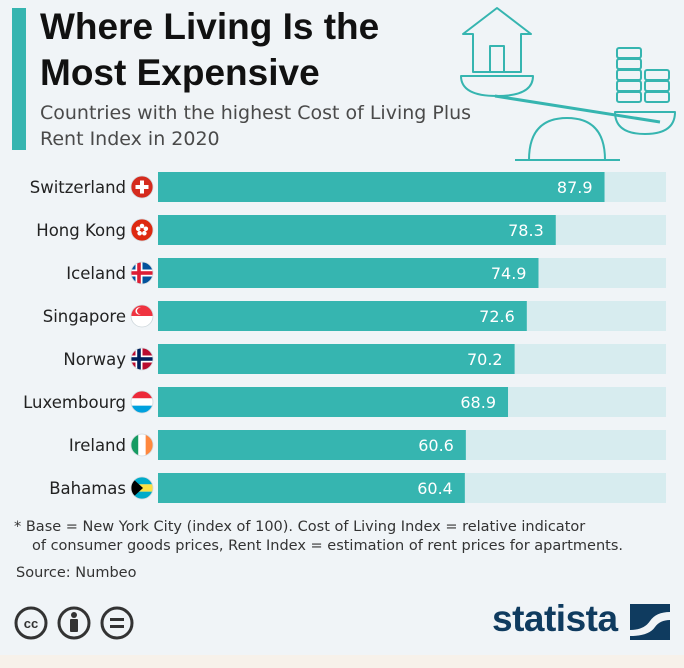 Image resolution: width=684 pixels, height=668 pixels. Describe the element at coordinates (435, 488) in the screenshot. I see `bar-value-label: 60.4` at that location.